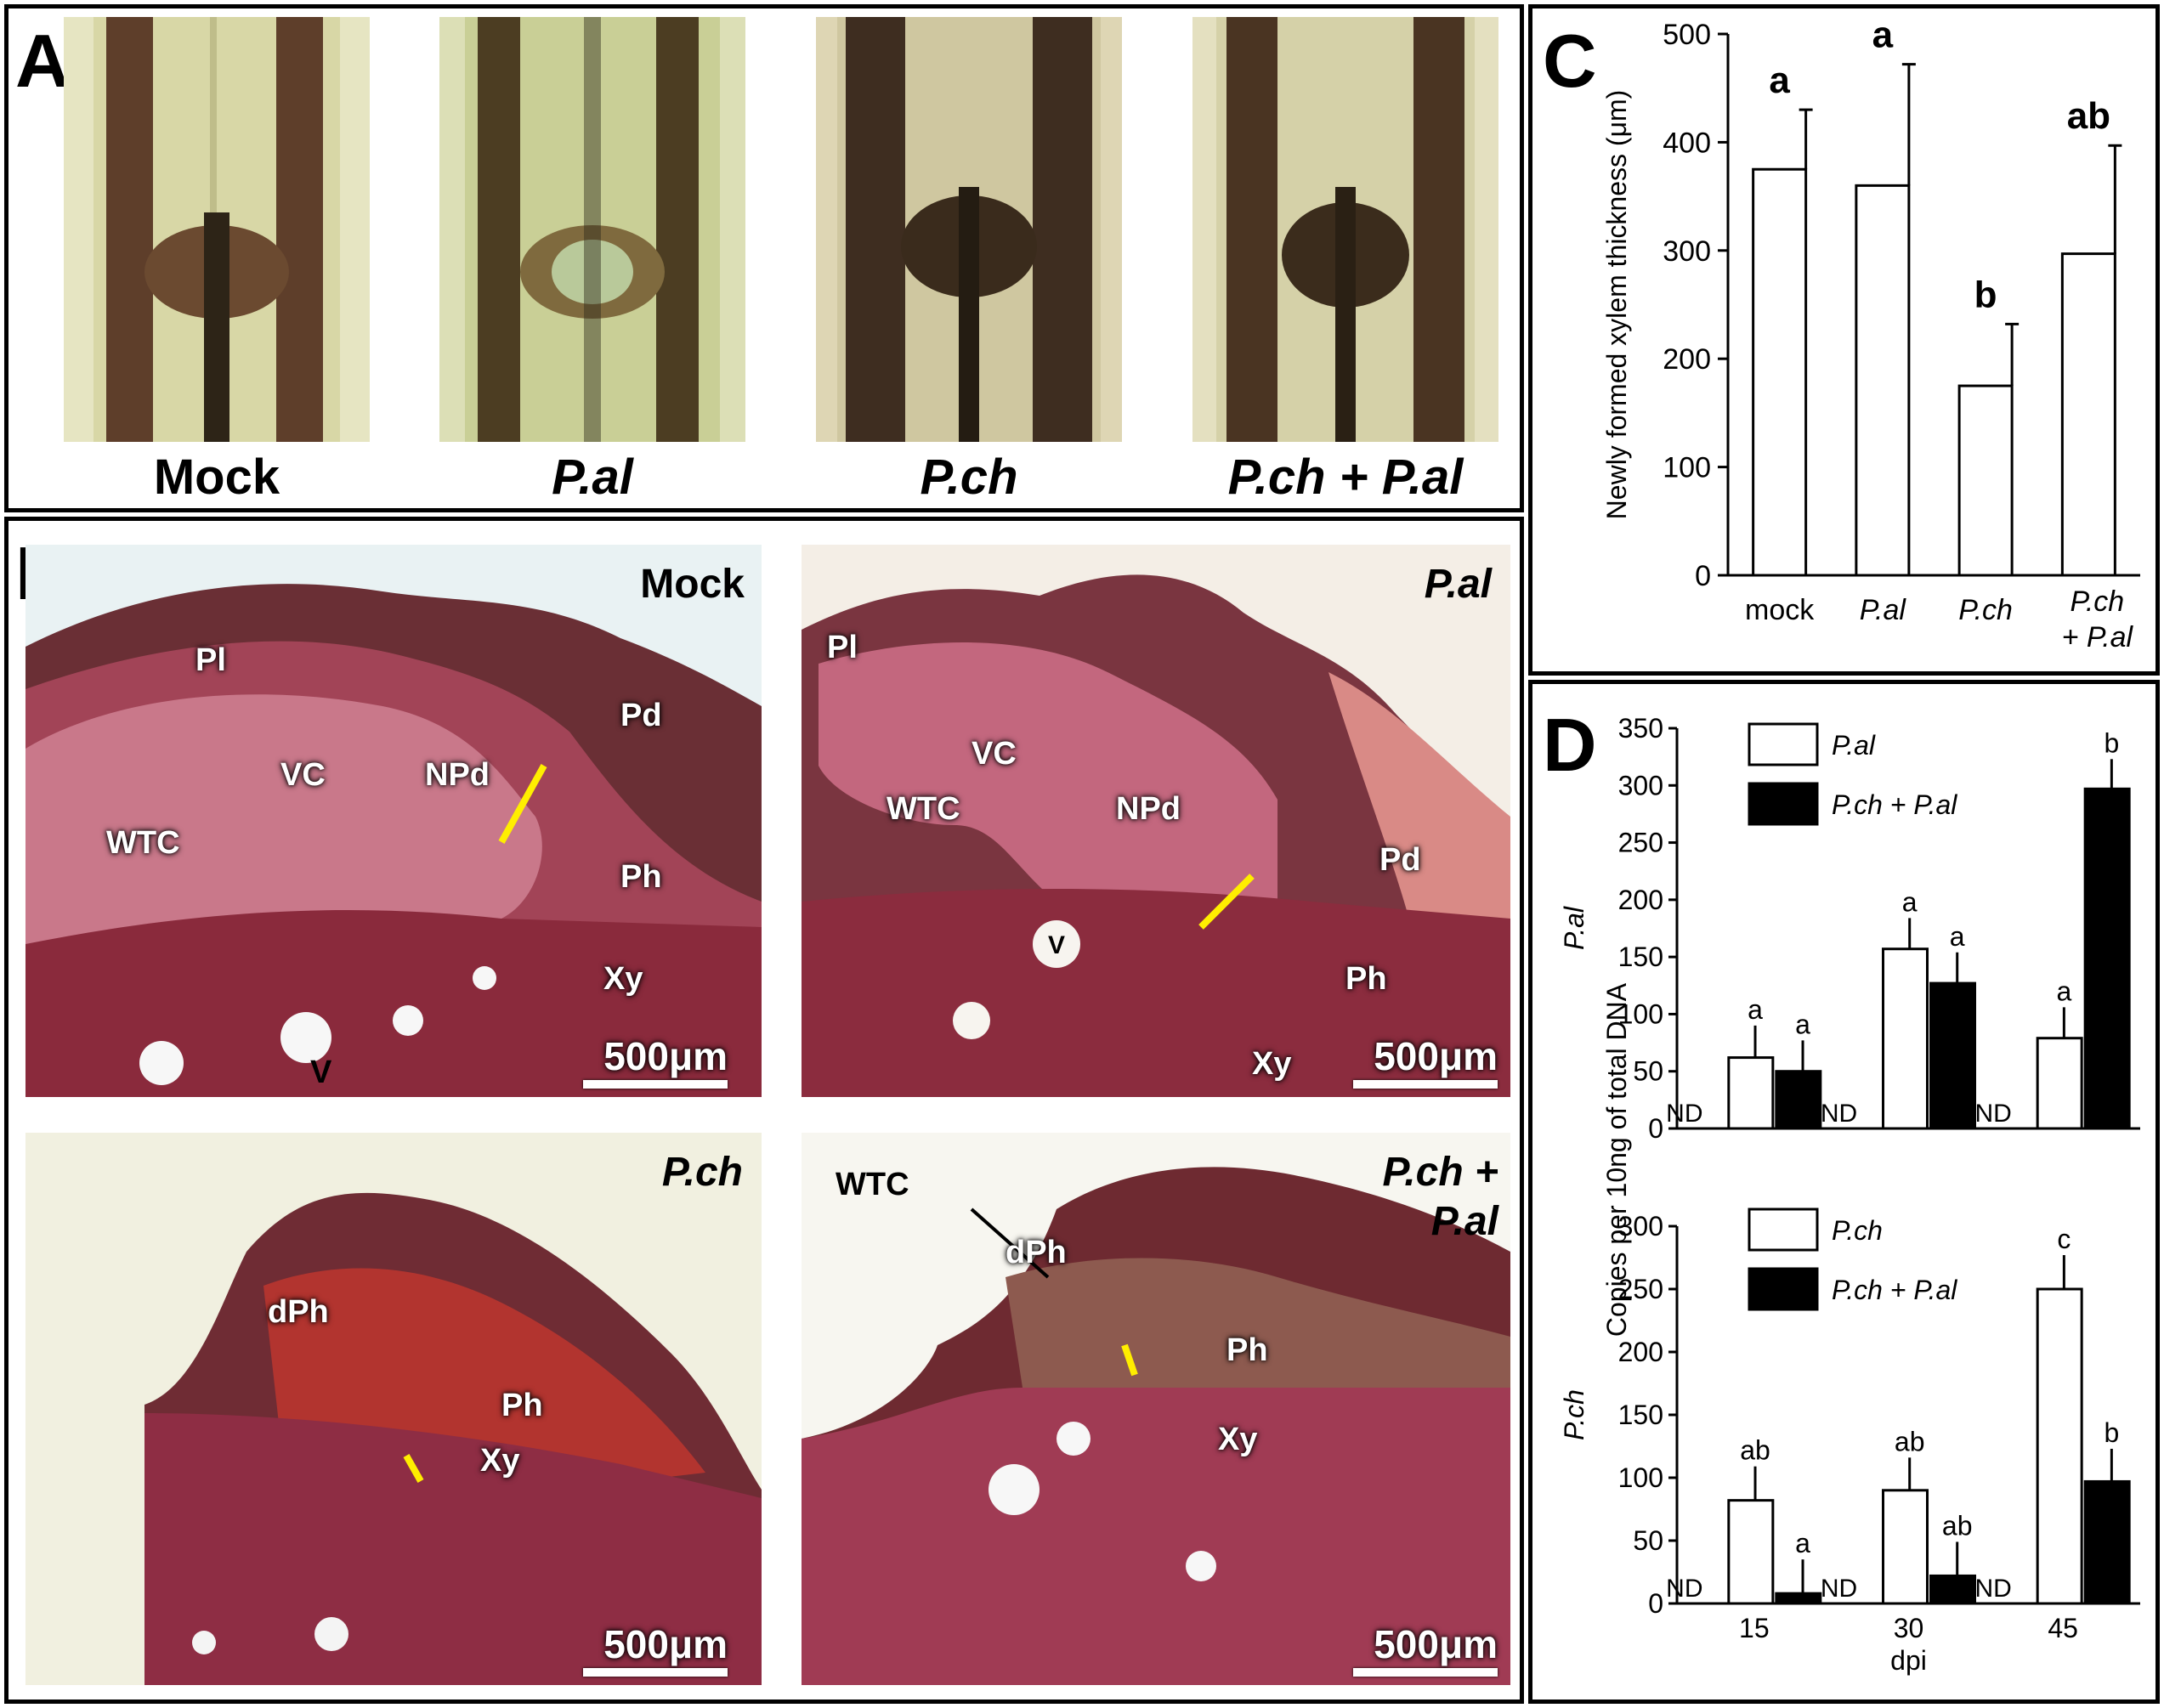 This screenshot has height=1708, width=2164. What do you see at coordinates (1780, 610) in the screenshot?
I see `x-tick-label: mock` at bounding box center [1780, 610].